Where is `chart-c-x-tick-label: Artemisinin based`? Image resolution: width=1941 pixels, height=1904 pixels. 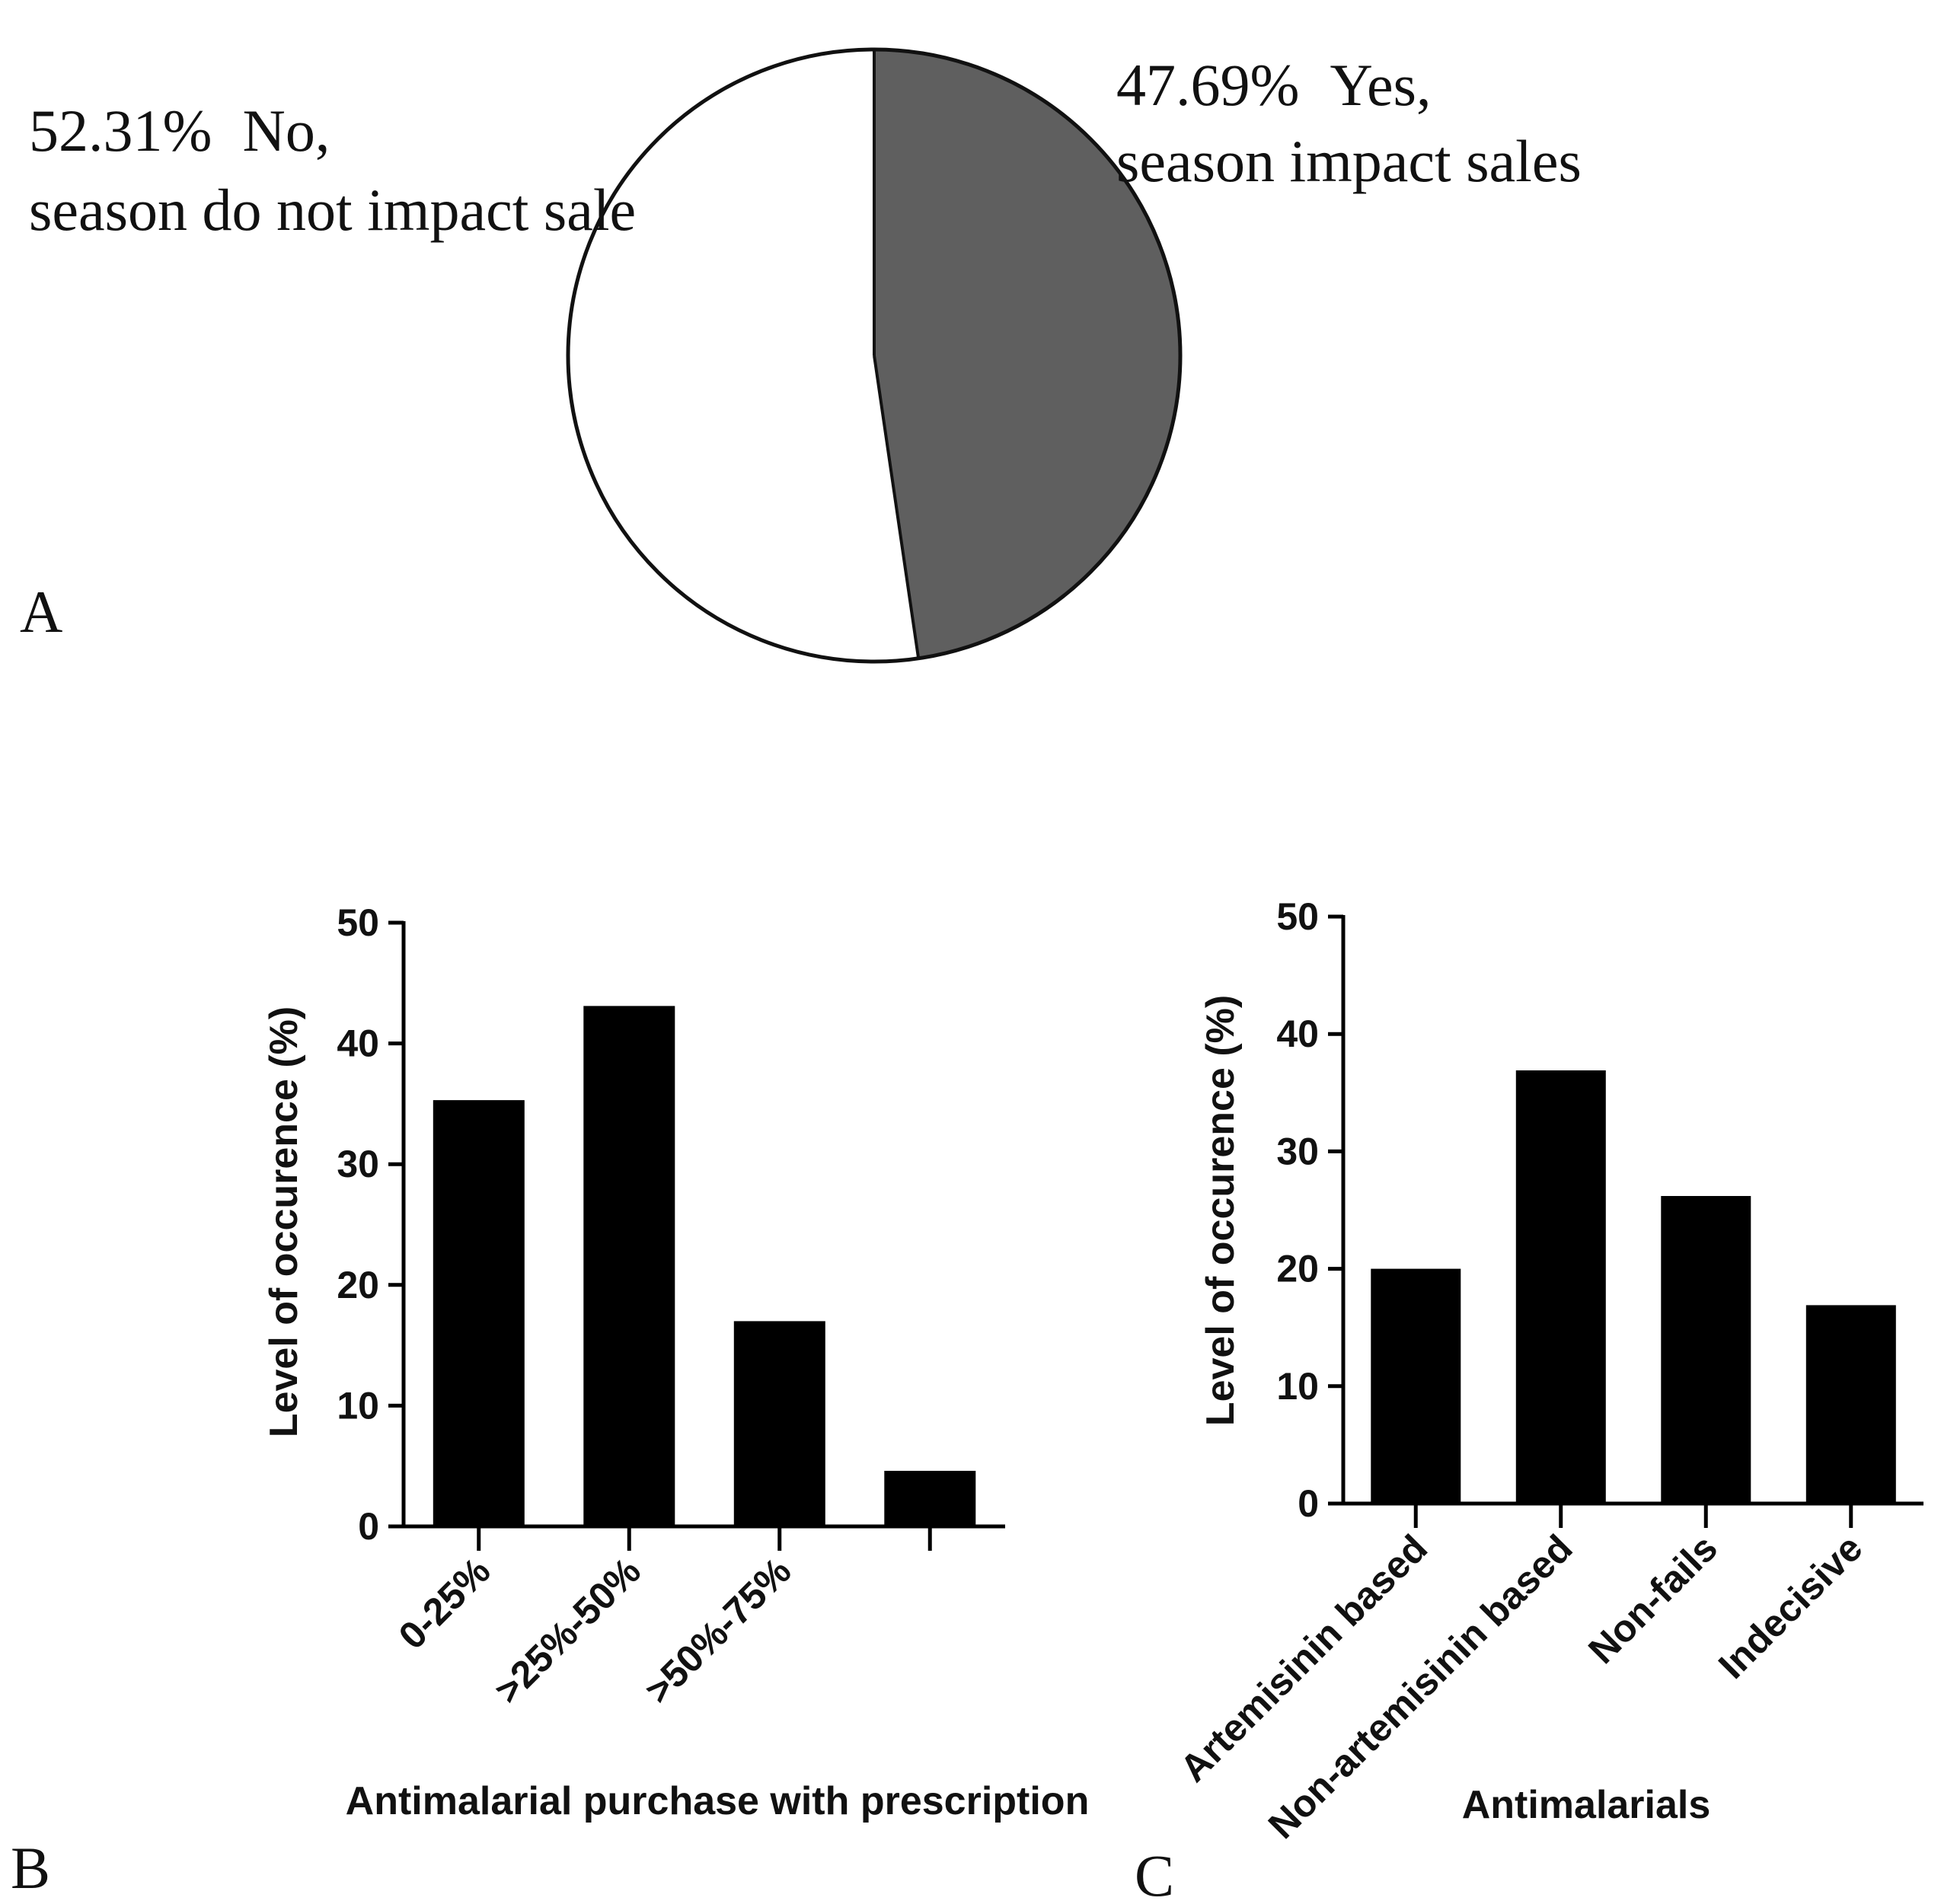 chart-c-x-tick-label: Artemisinin based is located at coordinates (1303, 1658).